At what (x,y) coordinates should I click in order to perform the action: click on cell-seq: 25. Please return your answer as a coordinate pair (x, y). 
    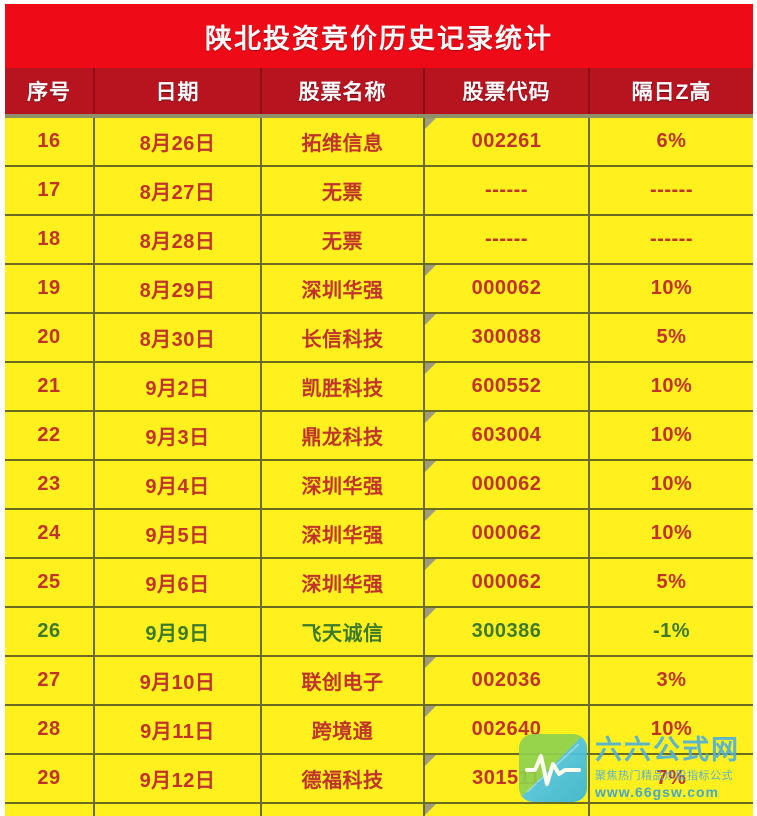
    Looking at the image, I should click on (50, 582).